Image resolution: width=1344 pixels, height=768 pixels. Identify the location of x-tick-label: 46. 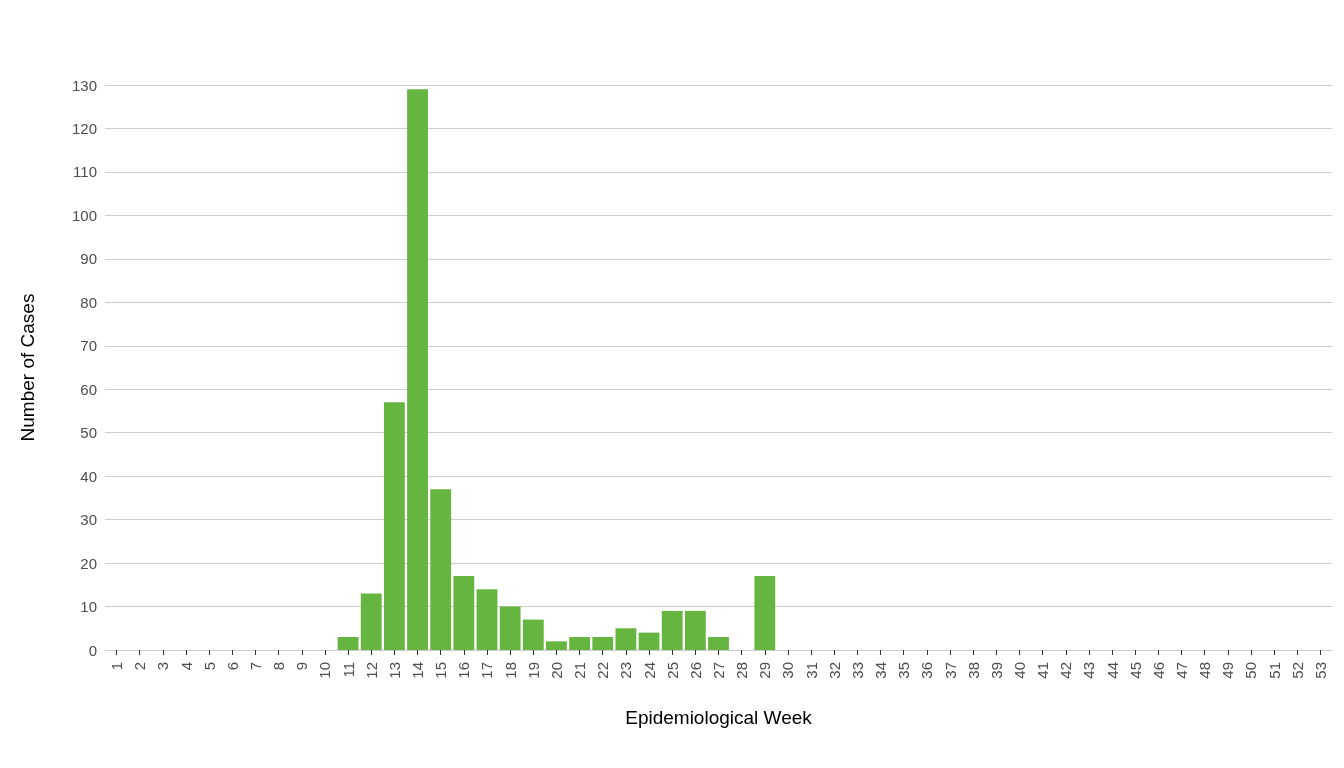
(1158, 670).